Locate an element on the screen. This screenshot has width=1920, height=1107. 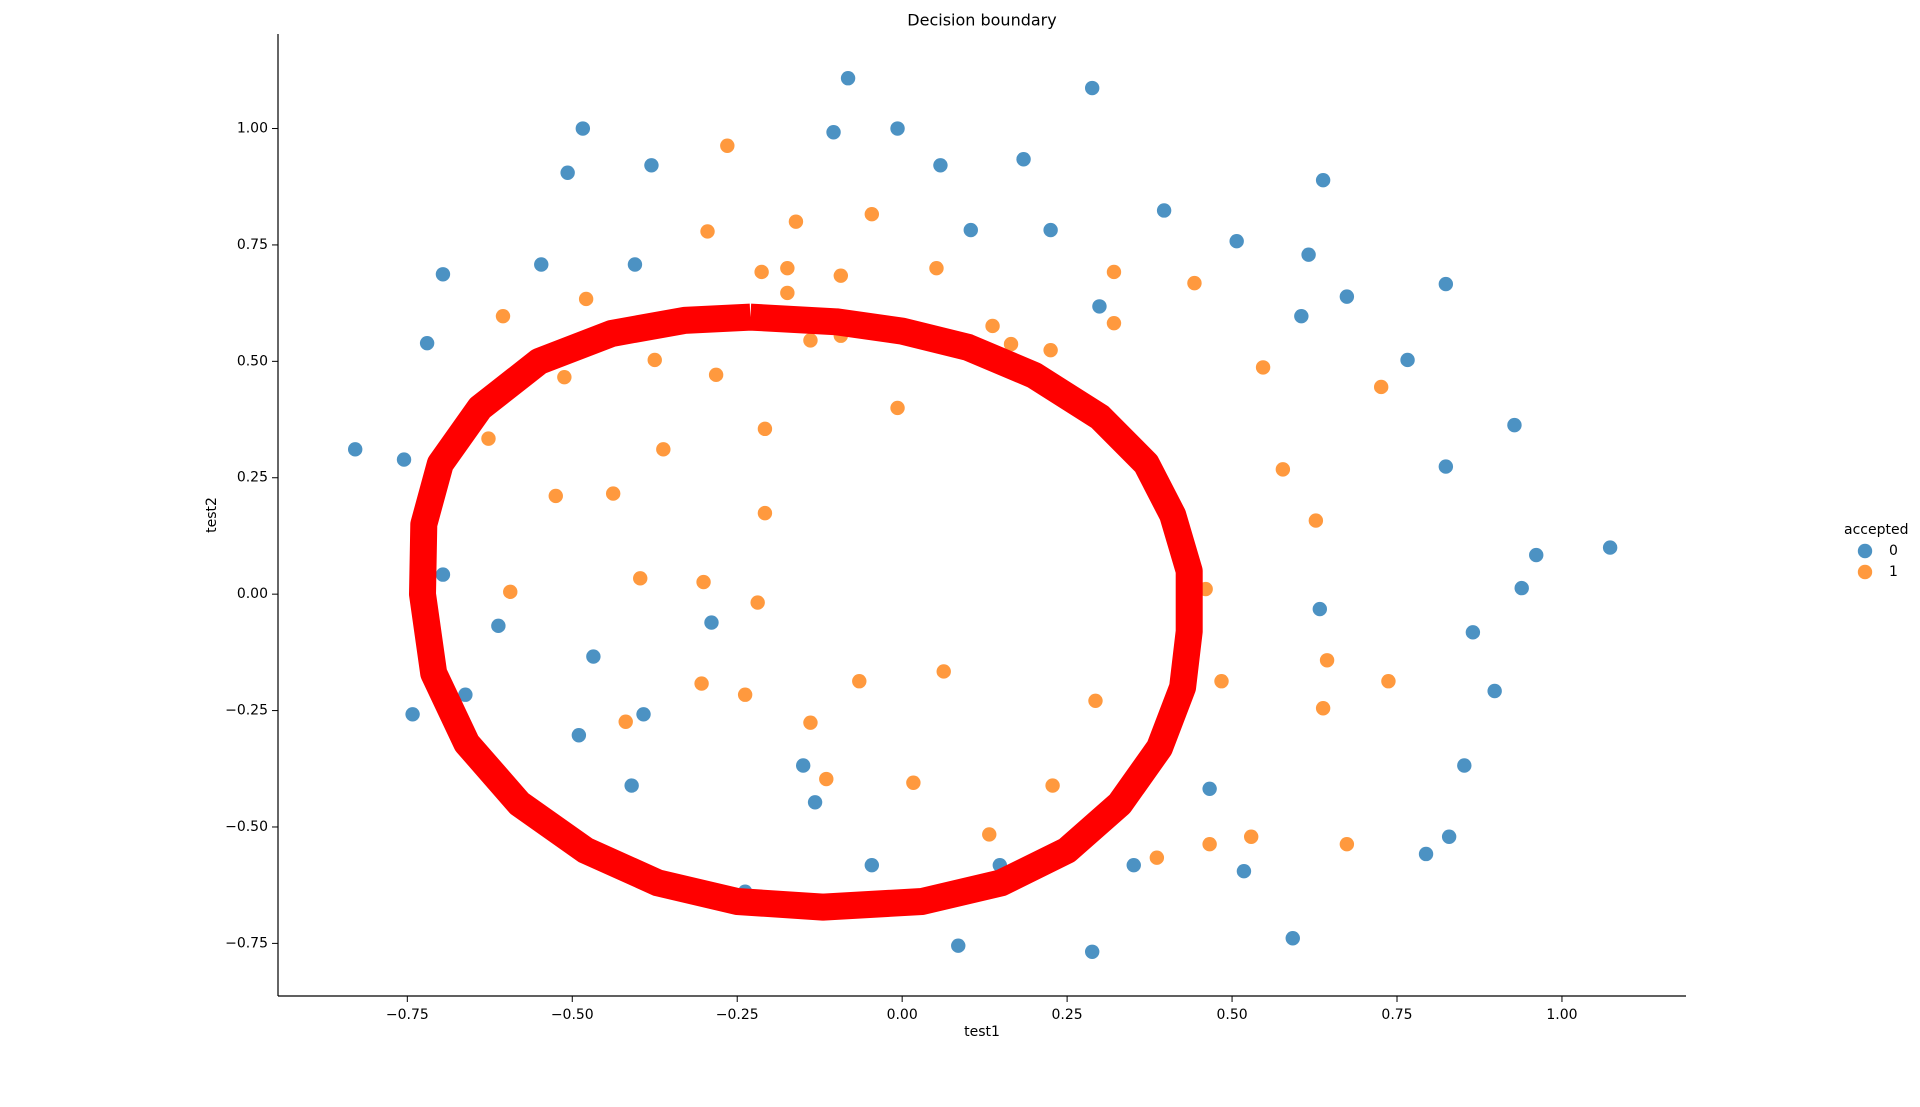
y-axis-label: test2 is located at coordinates (212, 515).